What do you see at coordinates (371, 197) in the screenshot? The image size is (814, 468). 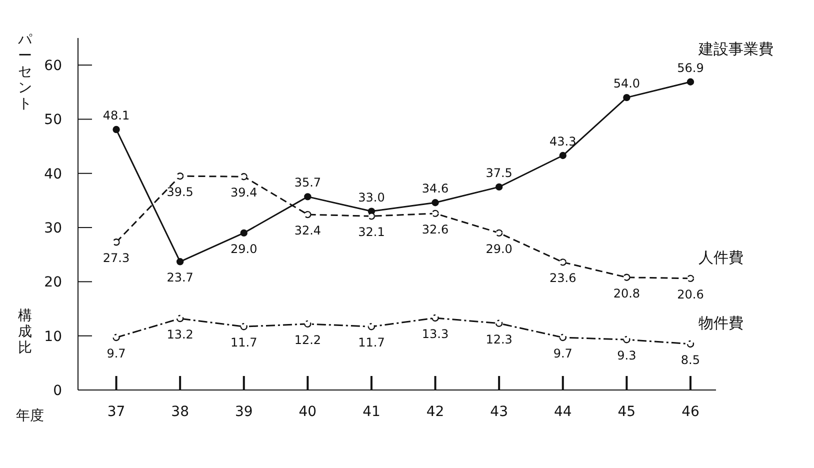 I see `data-label: 33.0` at bounding box center [371, 197].